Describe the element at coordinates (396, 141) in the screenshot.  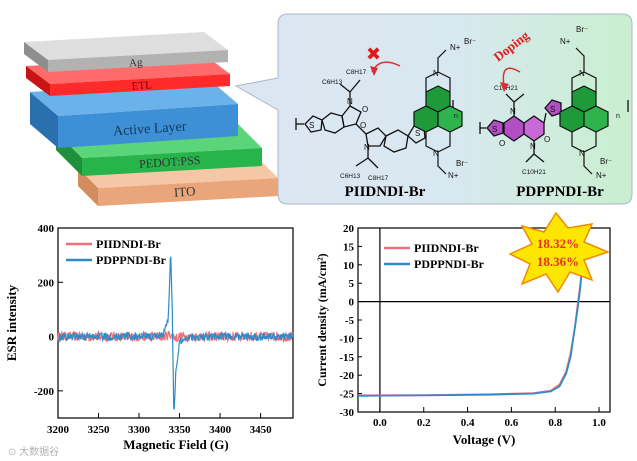
I see `isoindigo-benzene-b` at that location.